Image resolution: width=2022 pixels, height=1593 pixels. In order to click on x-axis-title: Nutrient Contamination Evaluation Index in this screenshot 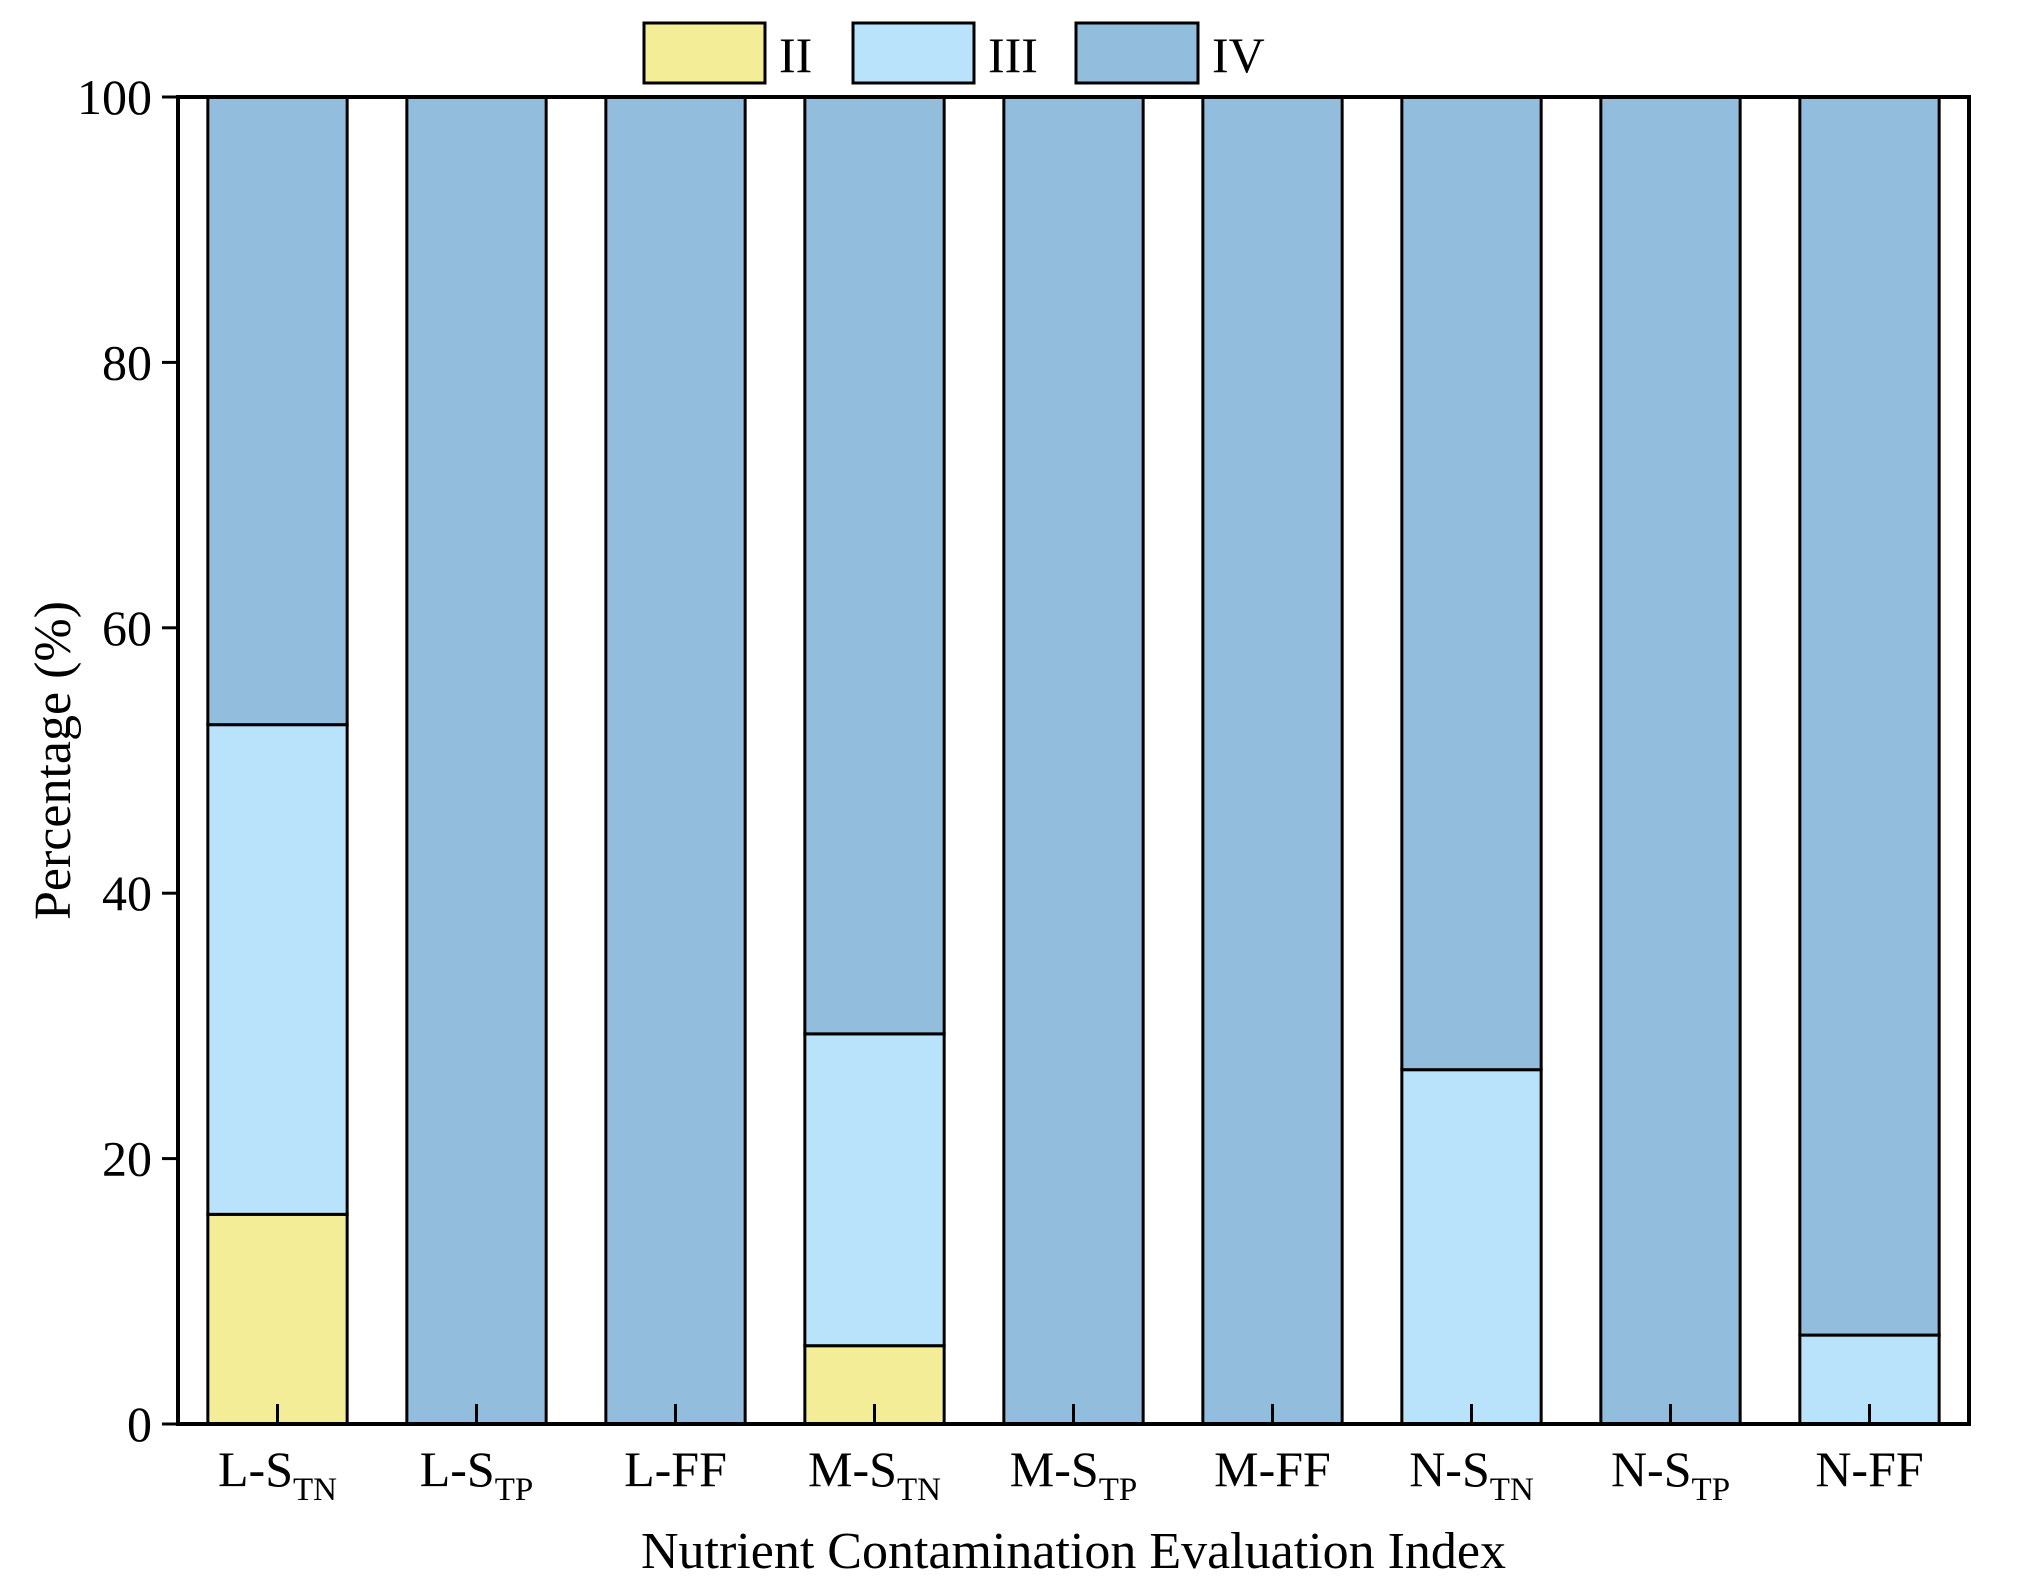, I will do `click(1073, 1551)`.